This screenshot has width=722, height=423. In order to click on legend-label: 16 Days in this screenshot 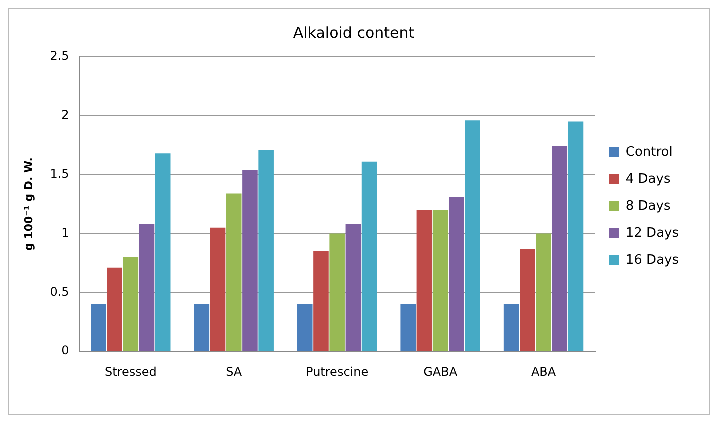, I will do `click(653, 260)`.